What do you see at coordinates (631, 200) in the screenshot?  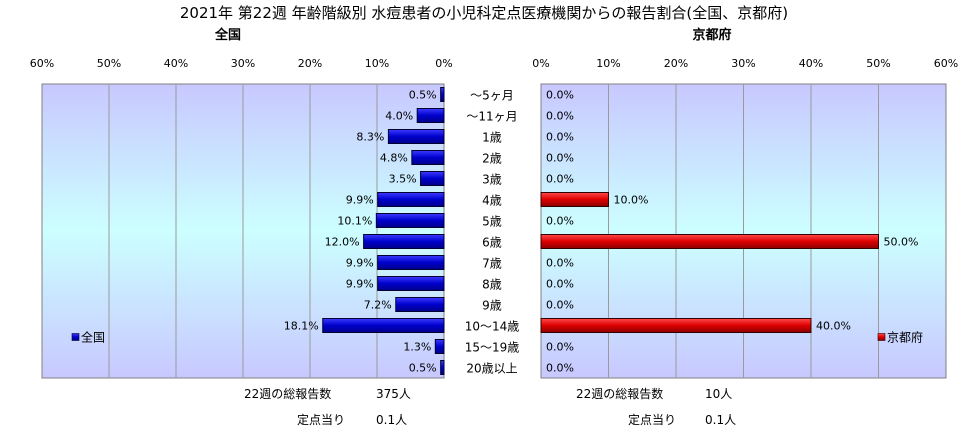 I see `right-data-label: 10.0%` at bounding box center [631, 200].